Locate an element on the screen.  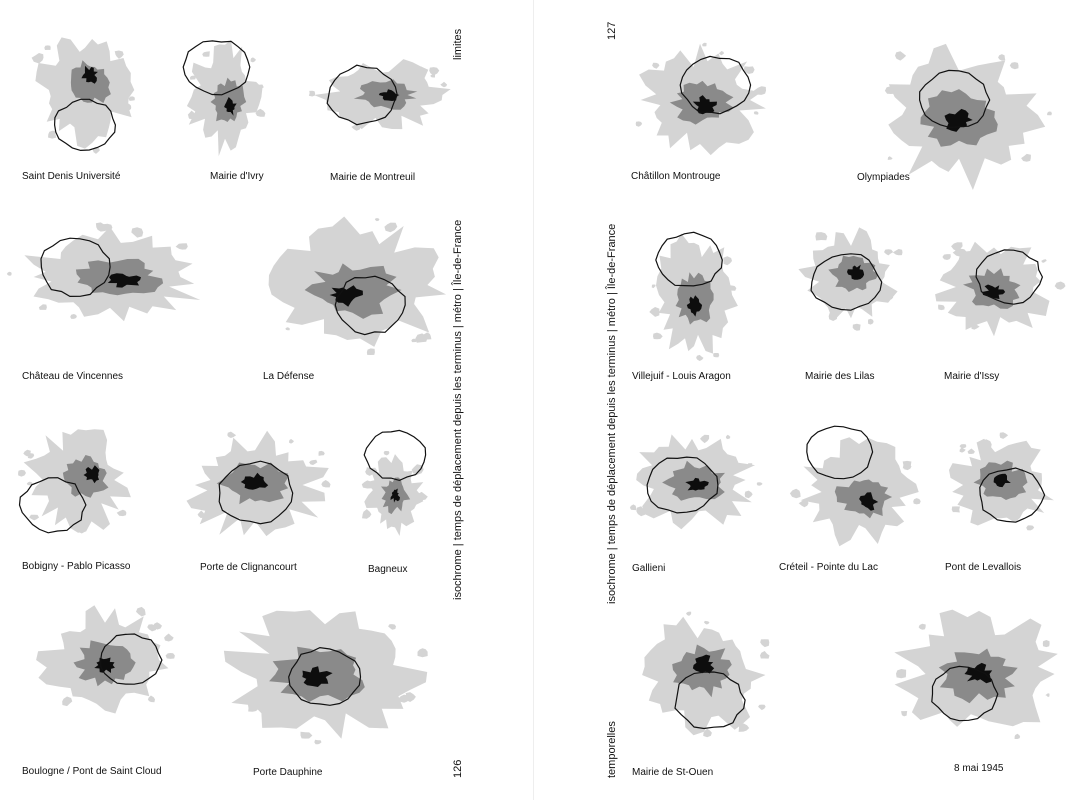
caption-mairie-st-ouen: Mairie de St-Ouen is located at coordinates (673, 772).